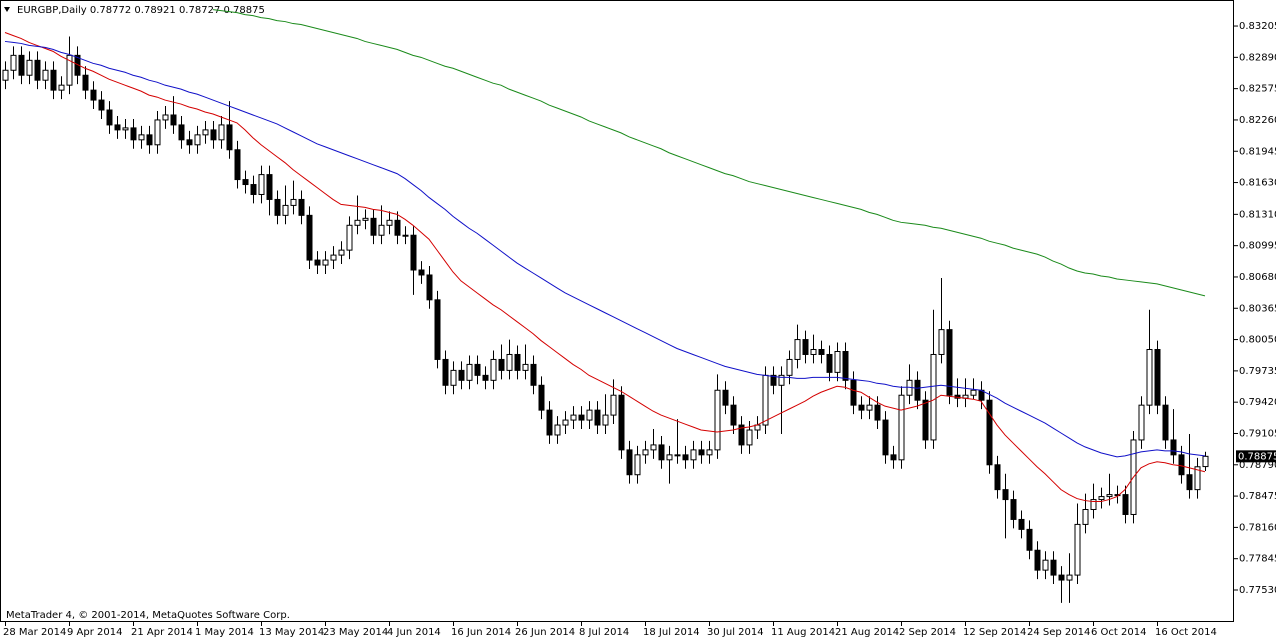 The height and width of the screenshot is (641, 1276). I want to click on x-tick-label: 18 Jul 2014, so click(671, 632).